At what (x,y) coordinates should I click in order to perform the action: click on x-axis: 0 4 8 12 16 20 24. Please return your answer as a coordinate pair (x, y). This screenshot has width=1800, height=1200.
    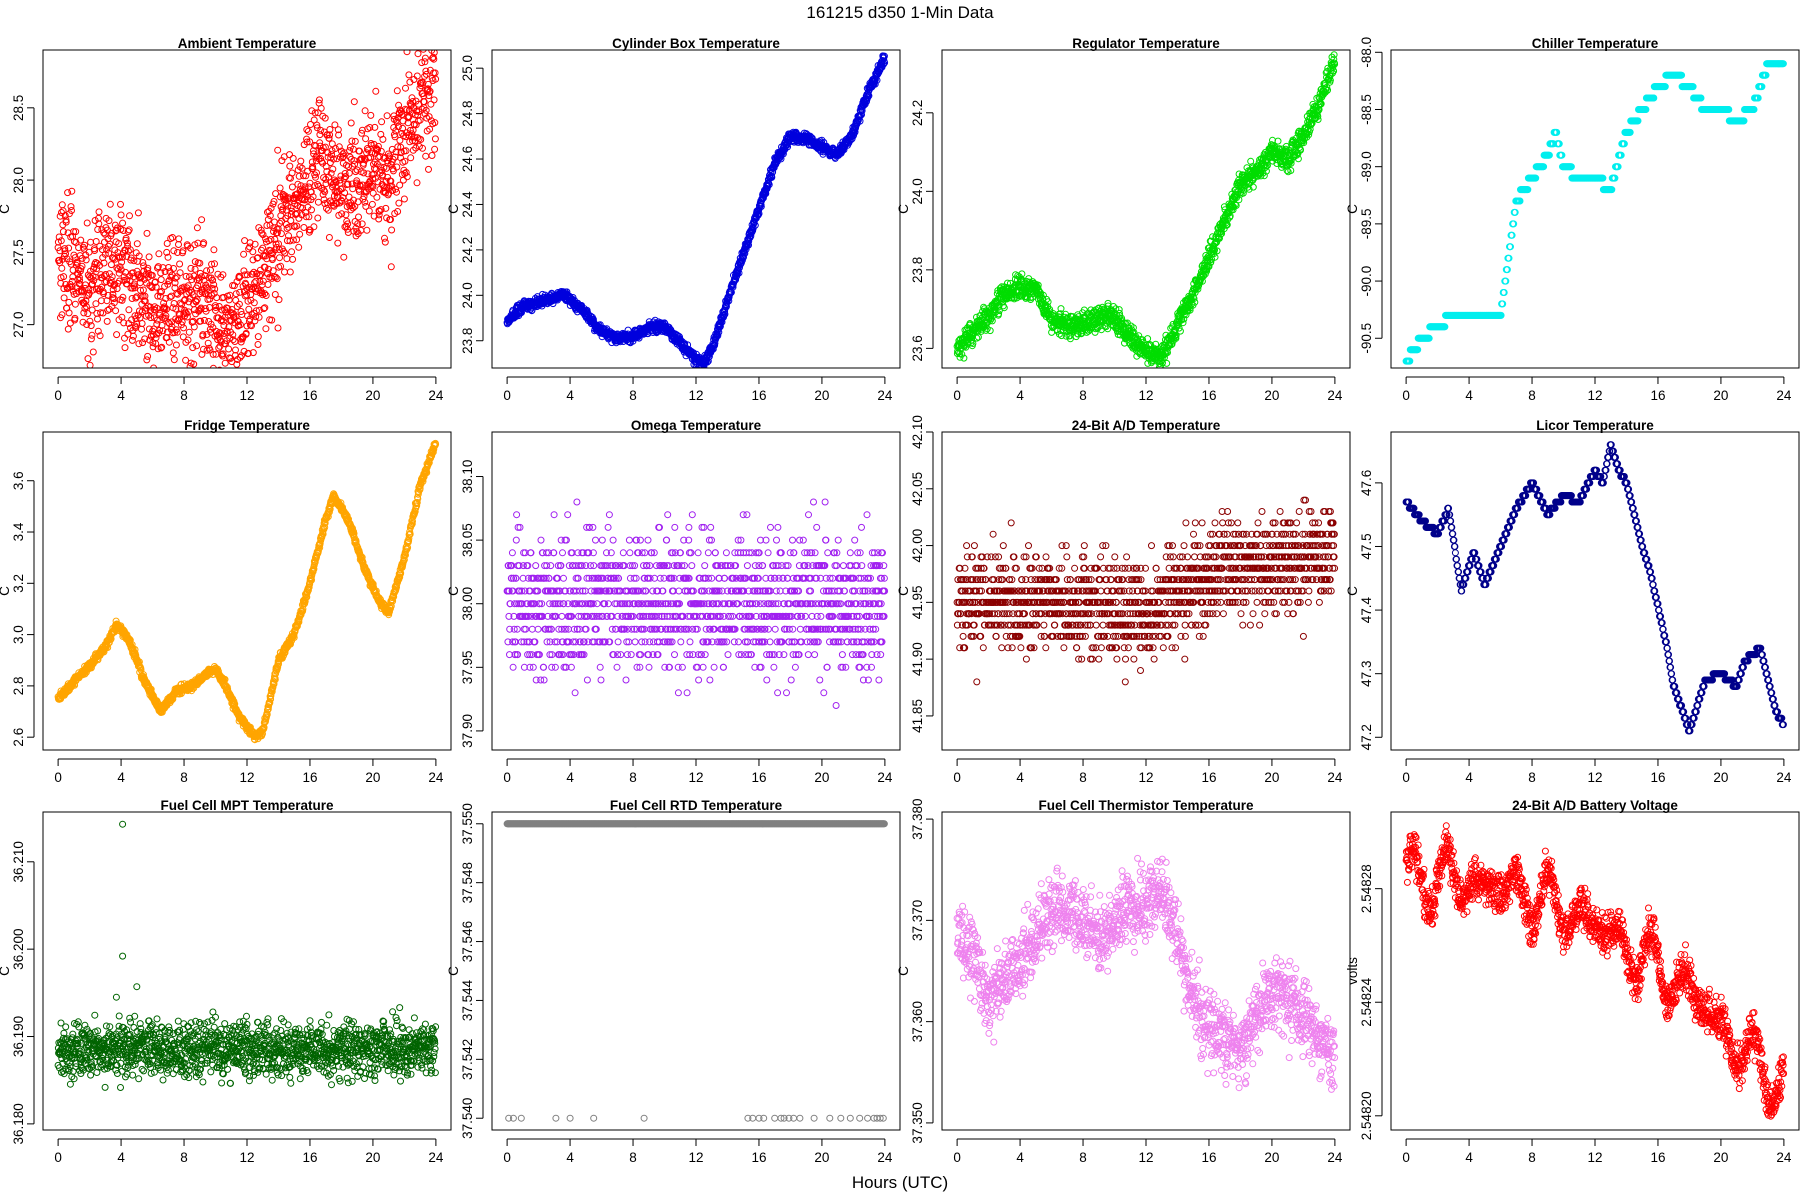
    Looking at the image, I should click on (698, 389).